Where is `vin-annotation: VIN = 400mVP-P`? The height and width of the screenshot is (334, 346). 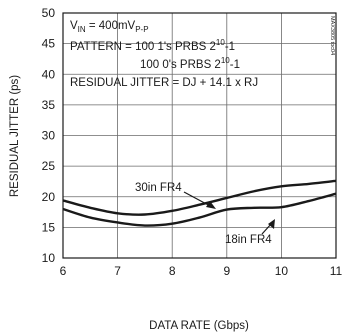 vin-annotation: VIN = 400mVP-P is located at coordinates (109, 27).